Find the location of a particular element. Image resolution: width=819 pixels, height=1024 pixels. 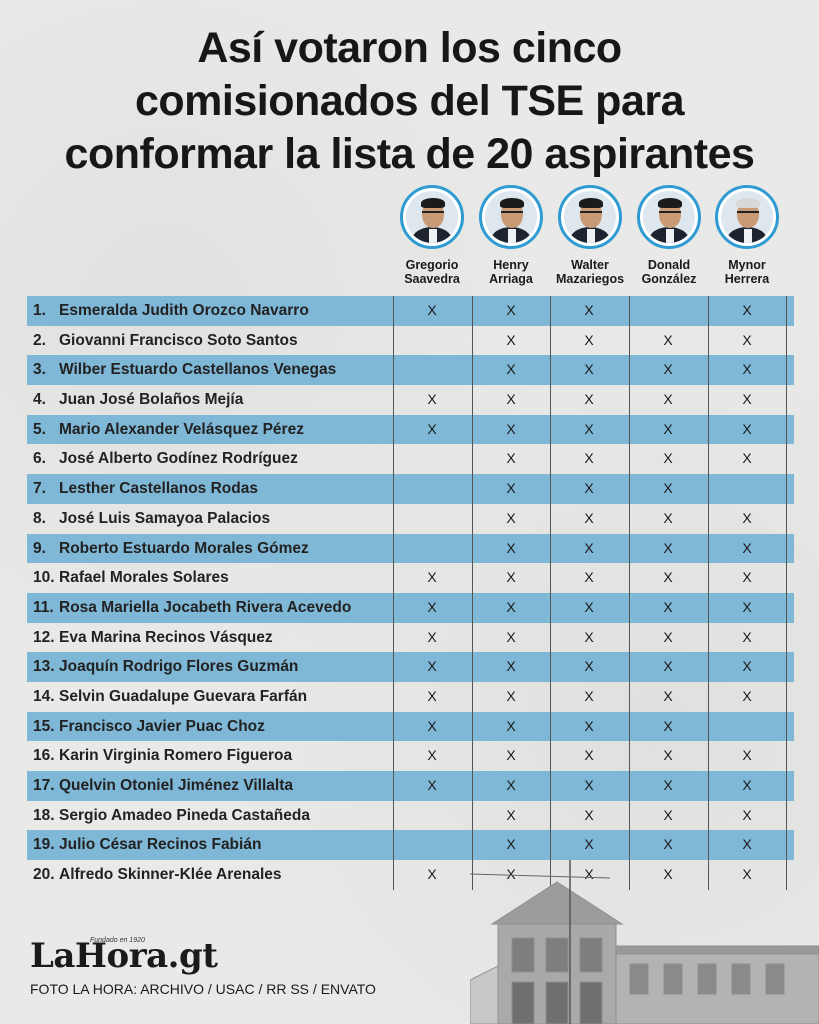

candidate-number: 19. is located at coordinates (44, 845).